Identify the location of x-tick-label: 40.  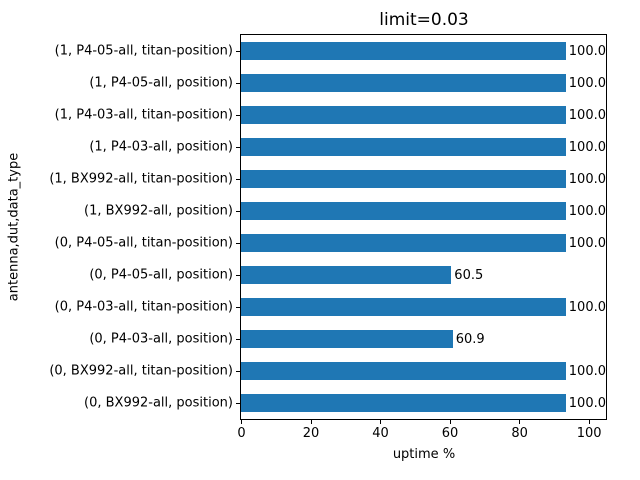
(380, 433).